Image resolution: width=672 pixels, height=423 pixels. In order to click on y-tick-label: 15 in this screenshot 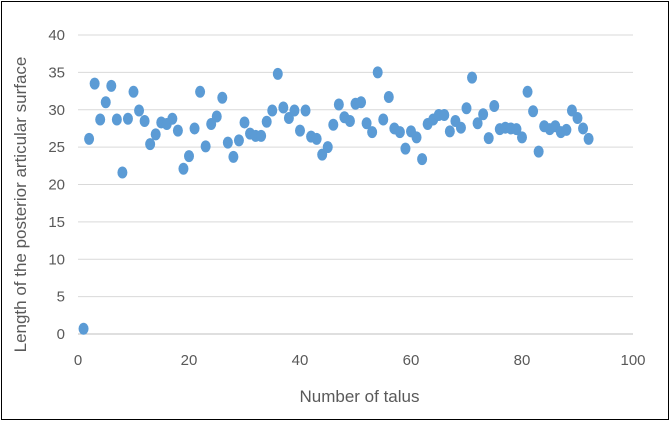, I will do `click(56, 222)`.